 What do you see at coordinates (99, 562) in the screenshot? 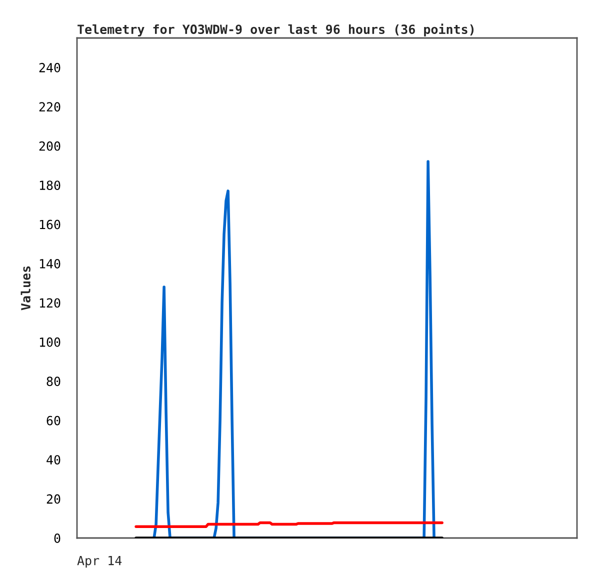
I see `text: Apr 14` at bounding box center [99, 562].